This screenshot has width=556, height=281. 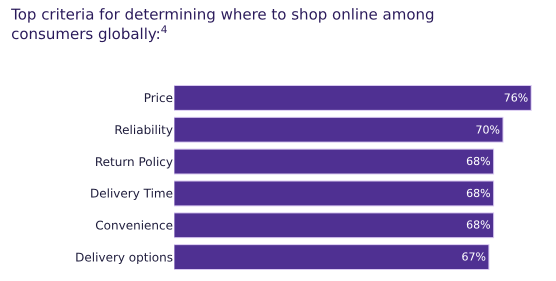 What do you see at coordinates (158, 98) in the screenshot?
I see `y-tick-label: Price` at bounding box center [158, 98].